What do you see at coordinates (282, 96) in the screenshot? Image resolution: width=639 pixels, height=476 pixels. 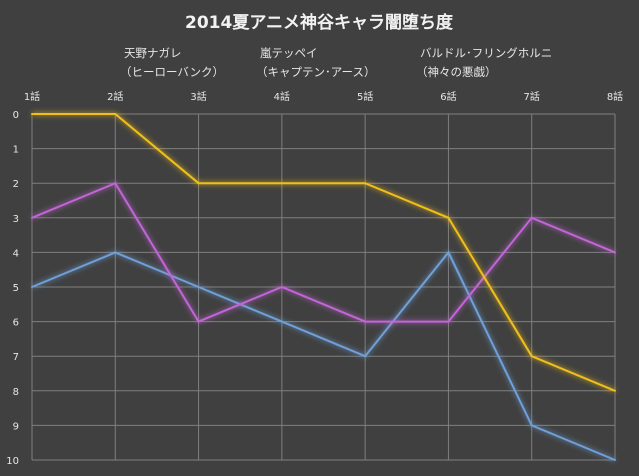 I see `x-tick-label: 4話` at bounding box center [282, 96].